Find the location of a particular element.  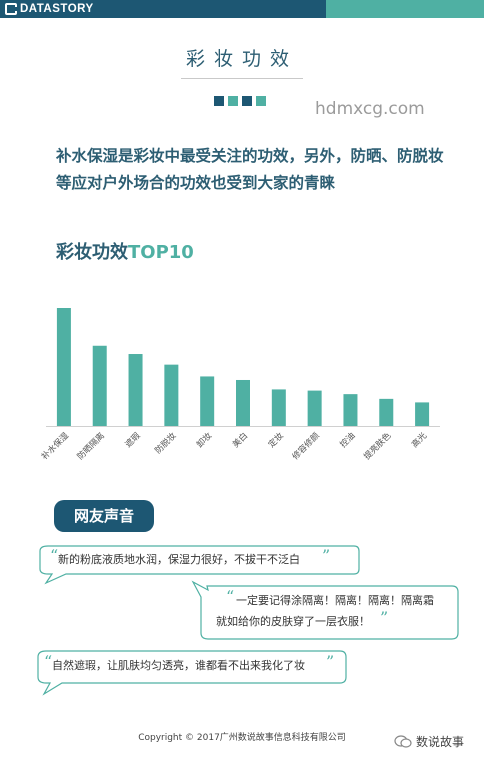

copyright: Copyright © 2017广州数说故事信息科技有限公司 is located at coordinates (242, 738).